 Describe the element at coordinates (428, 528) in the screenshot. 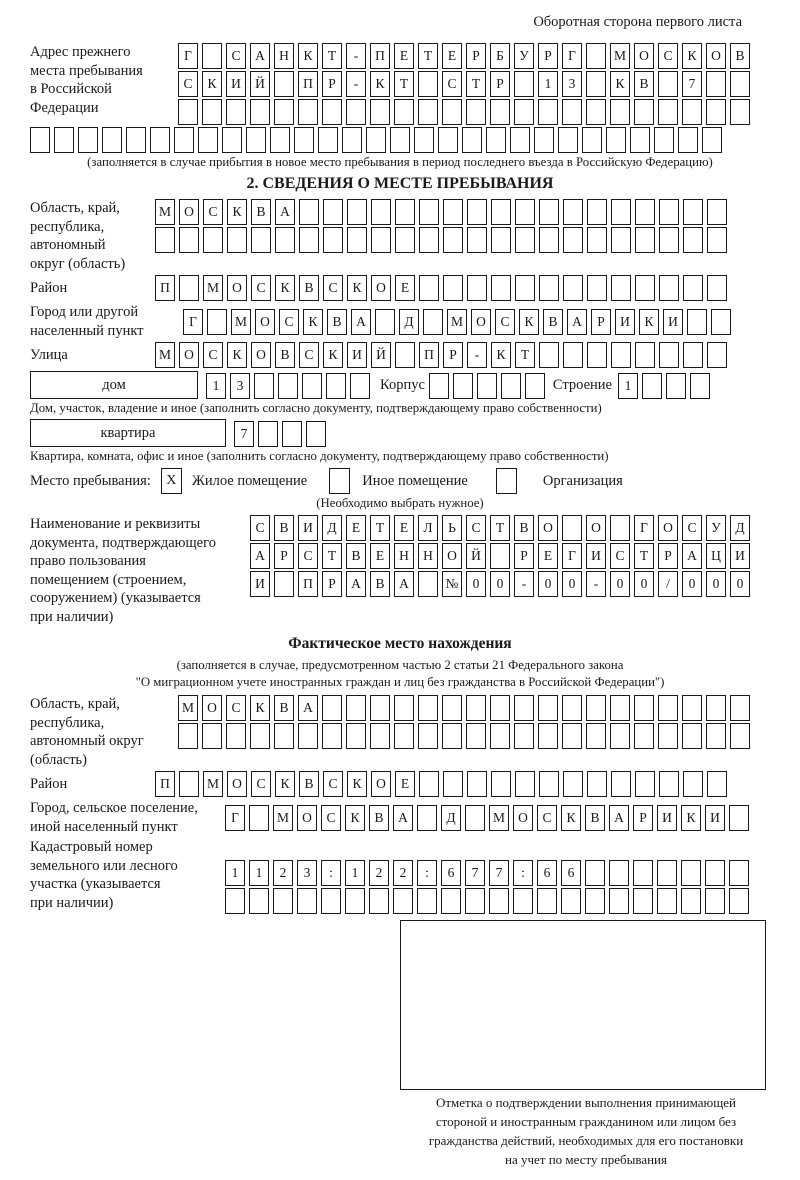

I see `char-cell: Л` at that location.